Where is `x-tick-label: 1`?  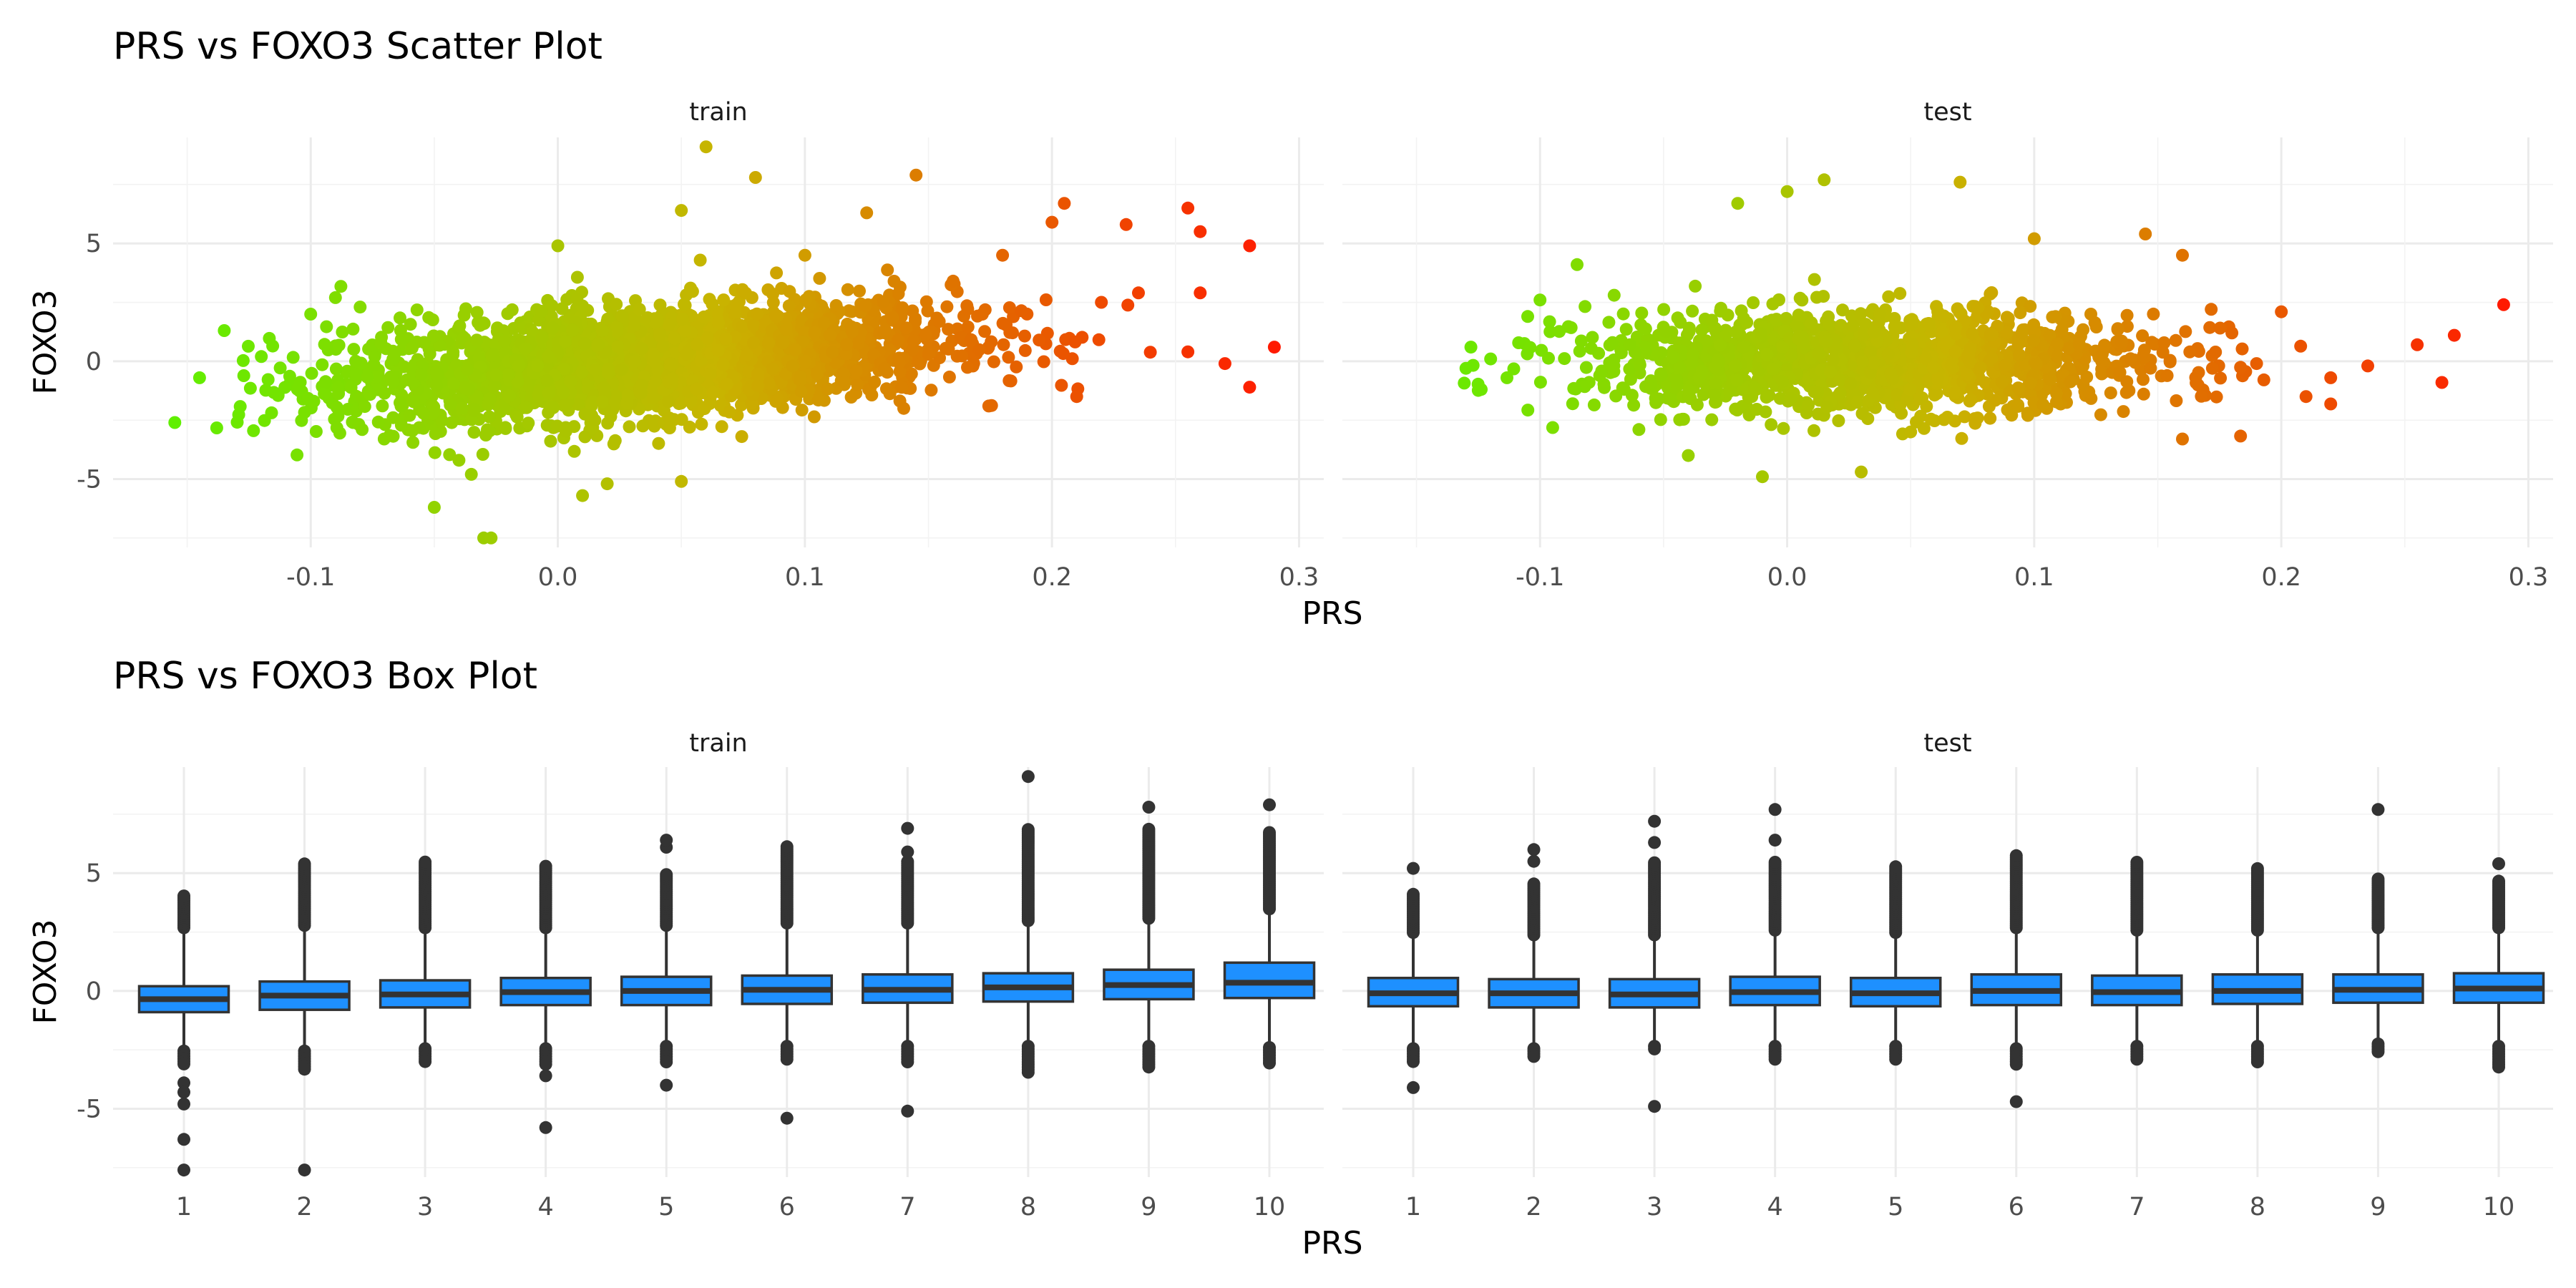 x-tick-label: 1 is located at coordinates (1413, 1207).